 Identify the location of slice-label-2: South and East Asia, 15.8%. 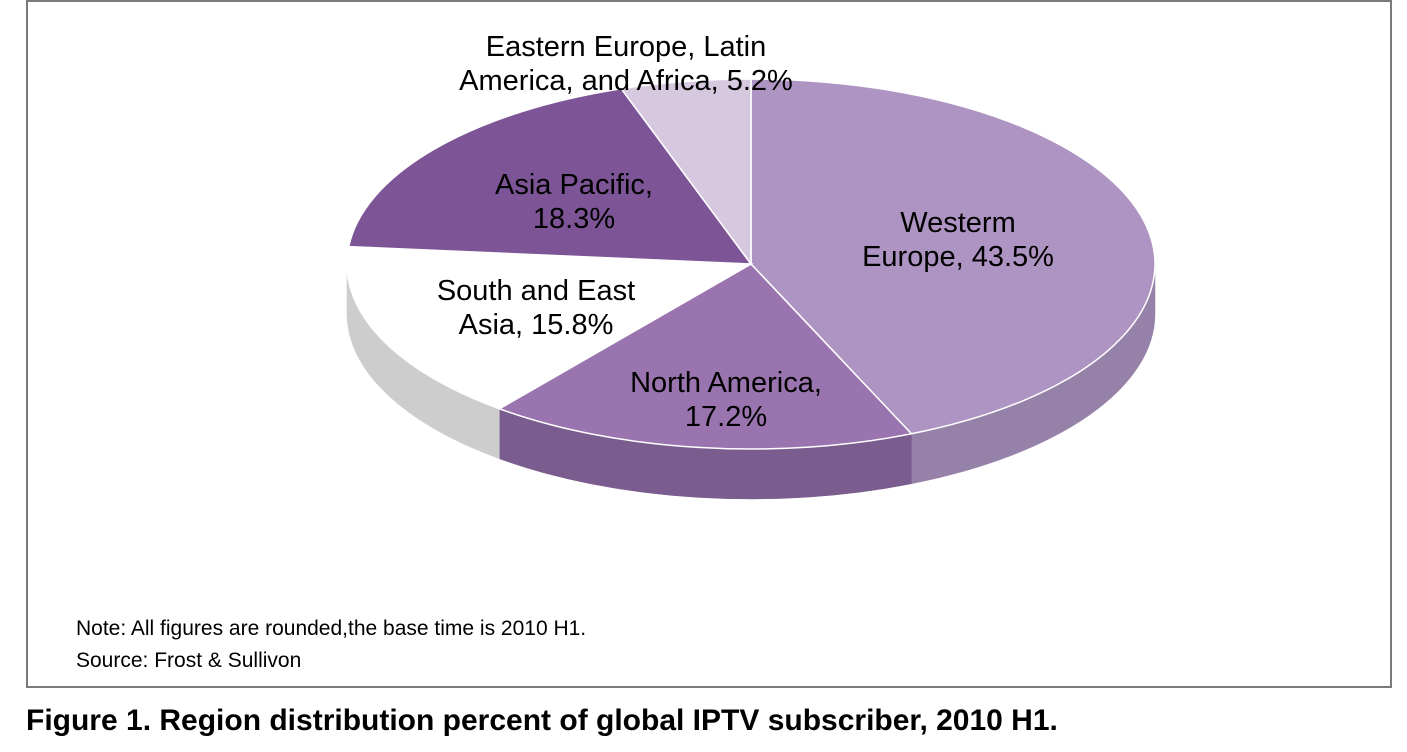
(536, 308).